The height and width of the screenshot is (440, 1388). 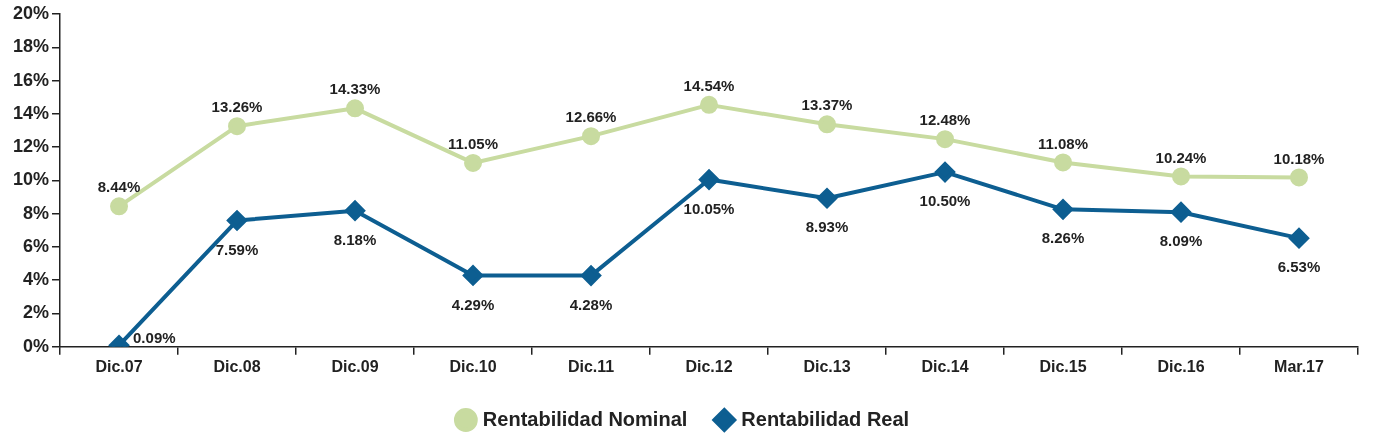 I want to click on x-tick-label: Dic.10, so click(x=473, y=366).